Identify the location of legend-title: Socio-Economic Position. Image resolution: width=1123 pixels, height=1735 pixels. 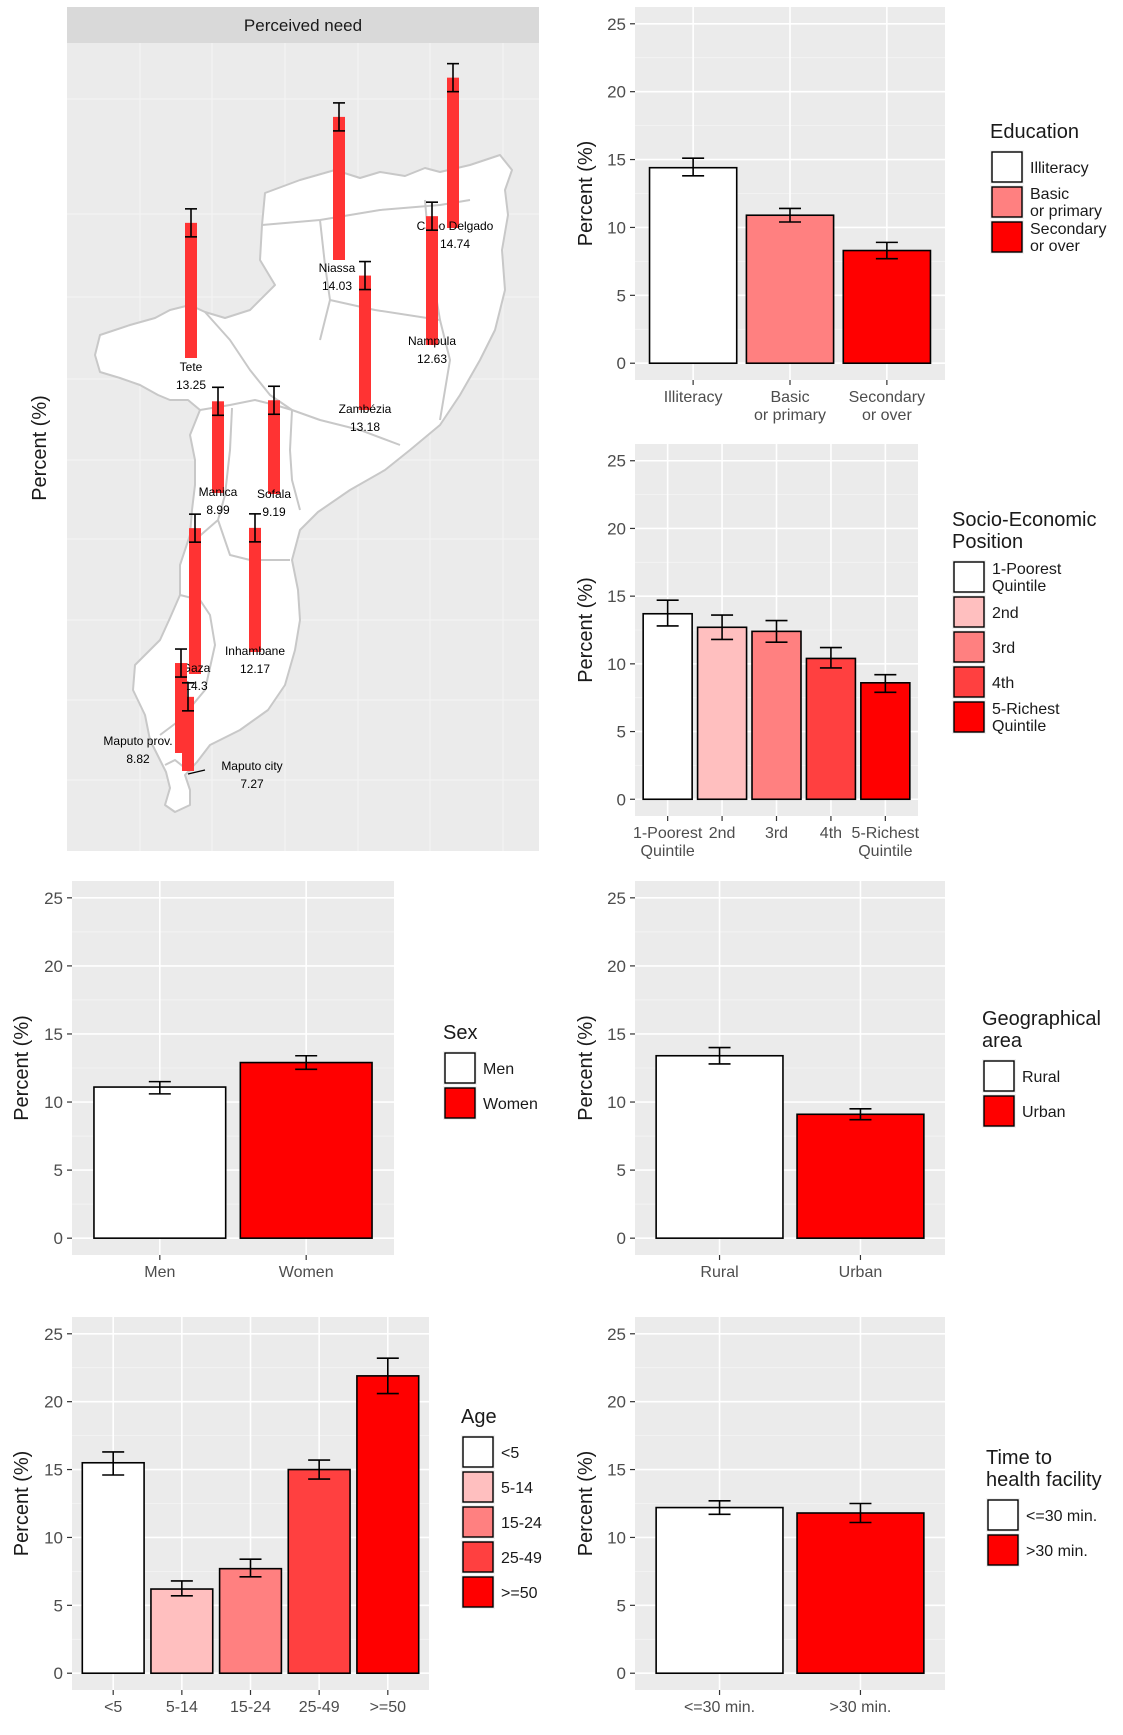
(1024, 531).